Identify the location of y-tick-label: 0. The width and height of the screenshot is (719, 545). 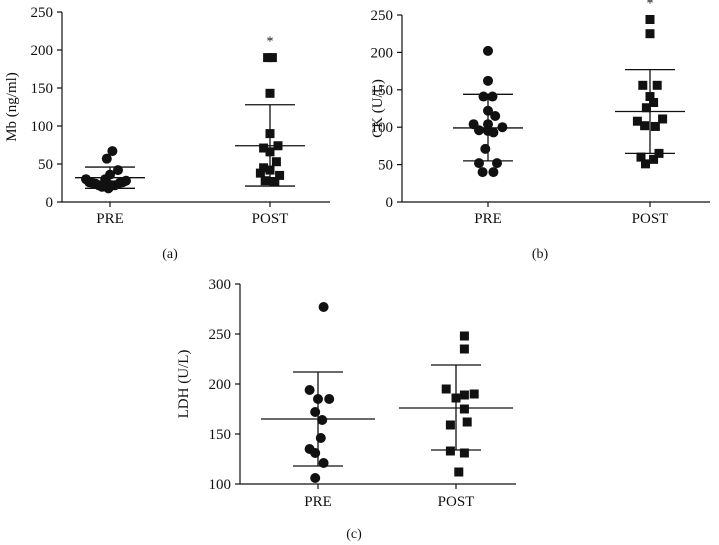
(390, 203).